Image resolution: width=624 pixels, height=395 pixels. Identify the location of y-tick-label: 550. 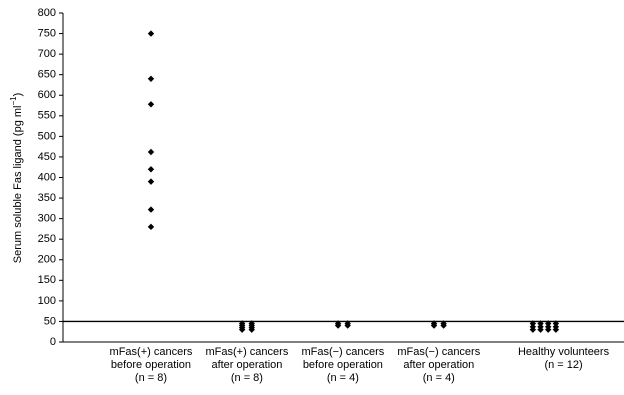
(47, 116).